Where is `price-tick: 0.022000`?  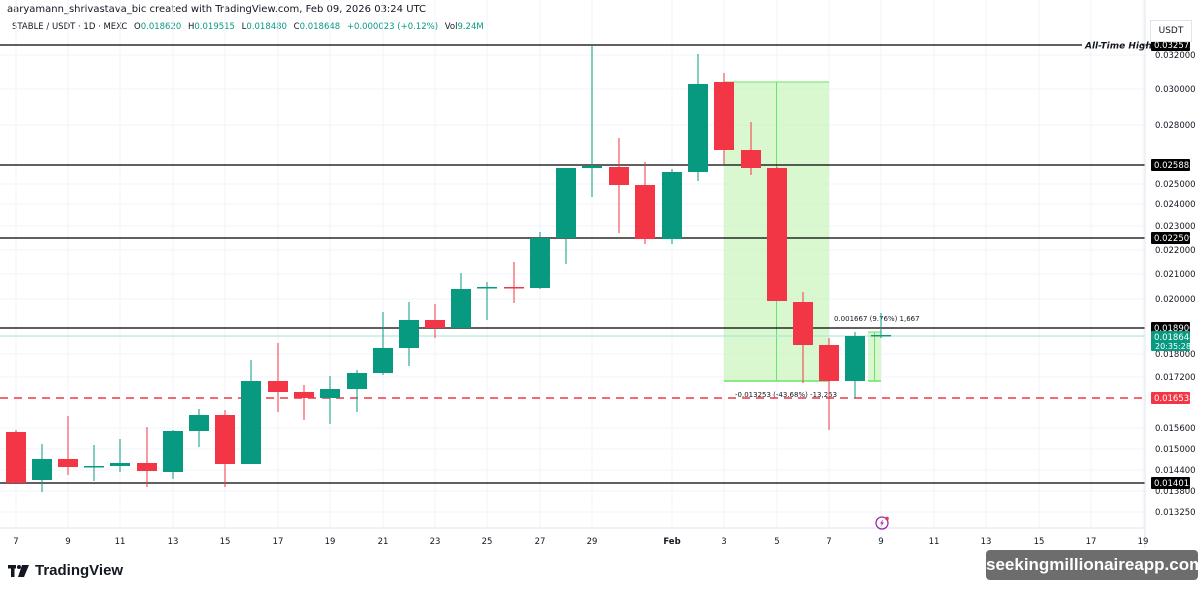
price-tick: 0.022000 is located at coordinates (1175, 251).